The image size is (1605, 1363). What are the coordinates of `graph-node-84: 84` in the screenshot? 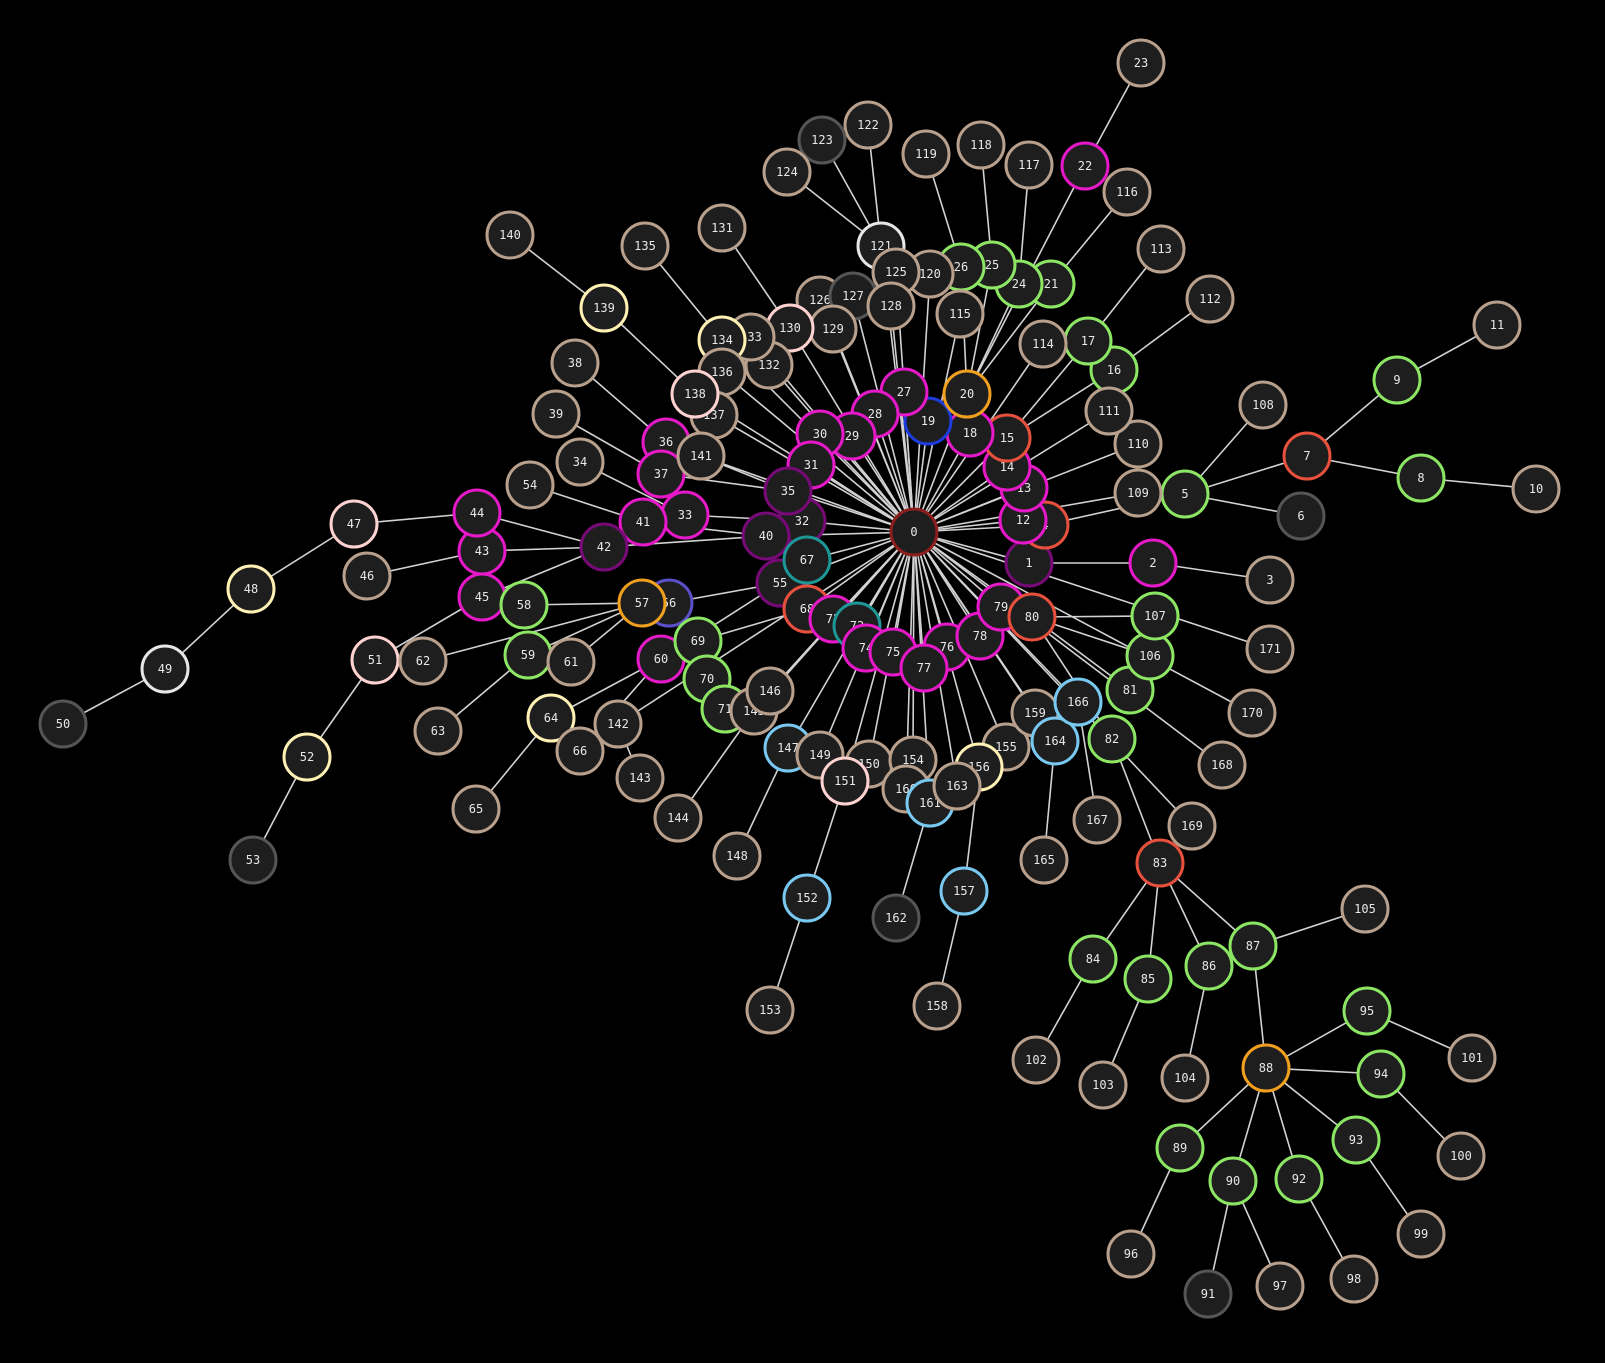 It's located at (1093, 959).